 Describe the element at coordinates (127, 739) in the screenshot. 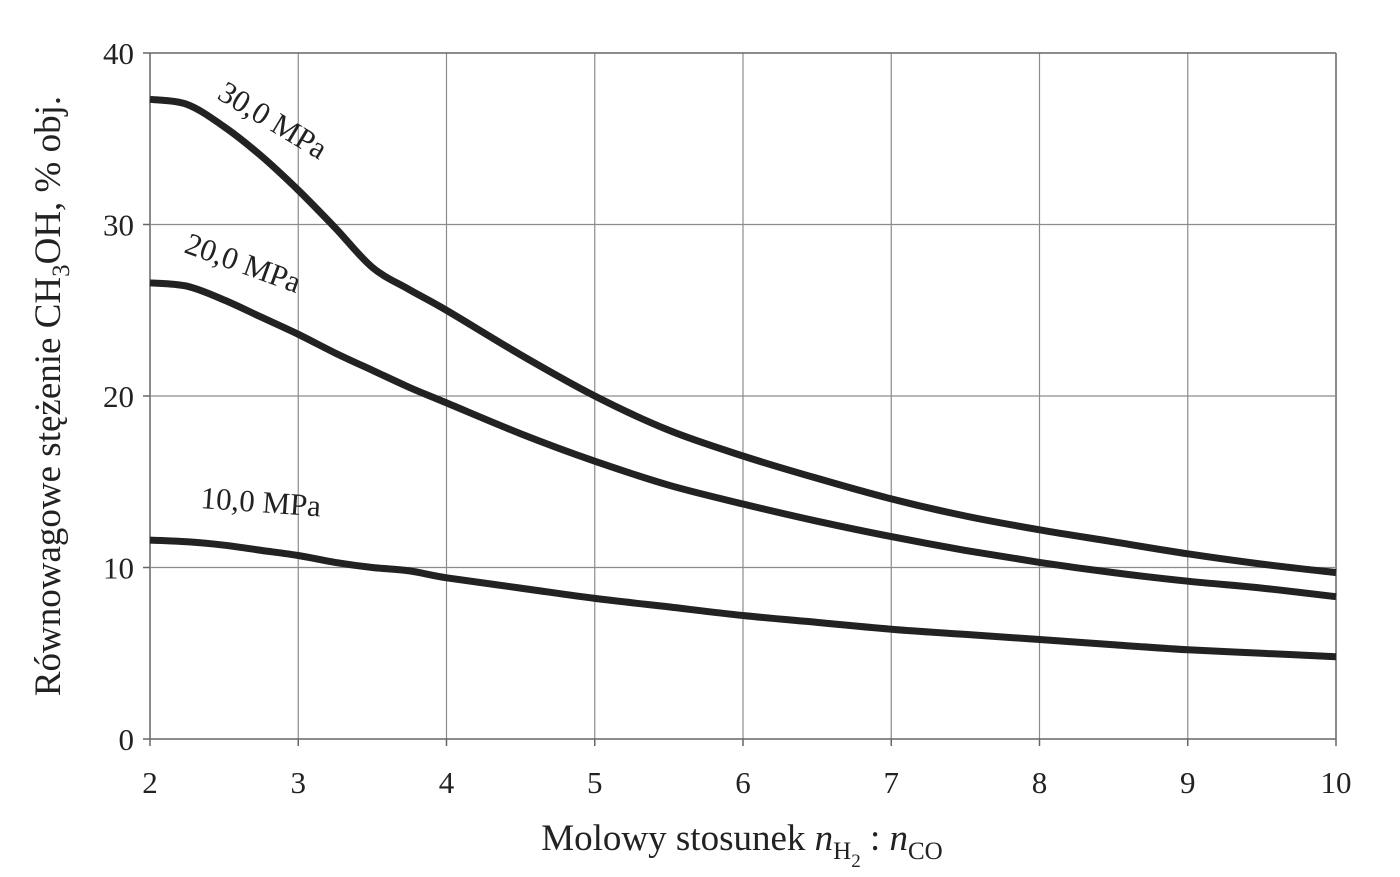

I see `y-tick-label: 0` at that location.